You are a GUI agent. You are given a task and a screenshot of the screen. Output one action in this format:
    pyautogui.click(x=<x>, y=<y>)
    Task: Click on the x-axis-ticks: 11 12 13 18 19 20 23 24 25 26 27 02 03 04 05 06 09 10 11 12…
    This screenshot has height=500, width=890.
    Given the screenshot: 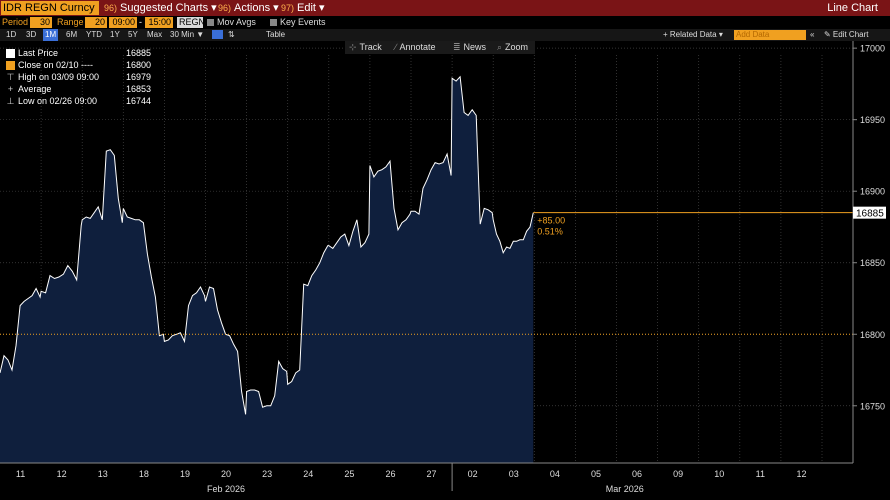 What is the action you would take?
    pyautogui.click(x=411, y=478)
    